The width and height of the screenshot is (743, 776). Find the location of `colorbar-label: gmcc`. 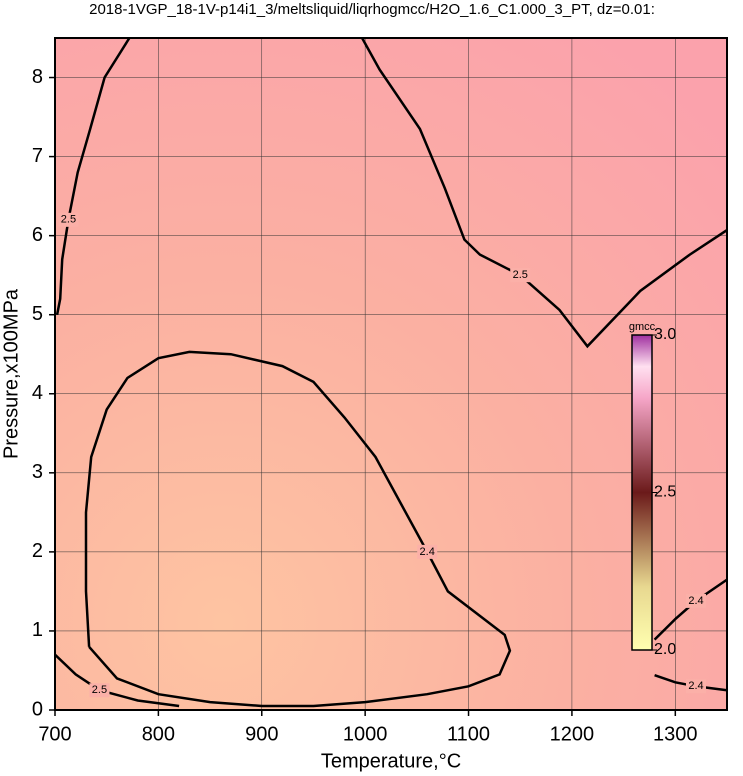

colorbar-label: gmcc is located at coordinates (642, 327).